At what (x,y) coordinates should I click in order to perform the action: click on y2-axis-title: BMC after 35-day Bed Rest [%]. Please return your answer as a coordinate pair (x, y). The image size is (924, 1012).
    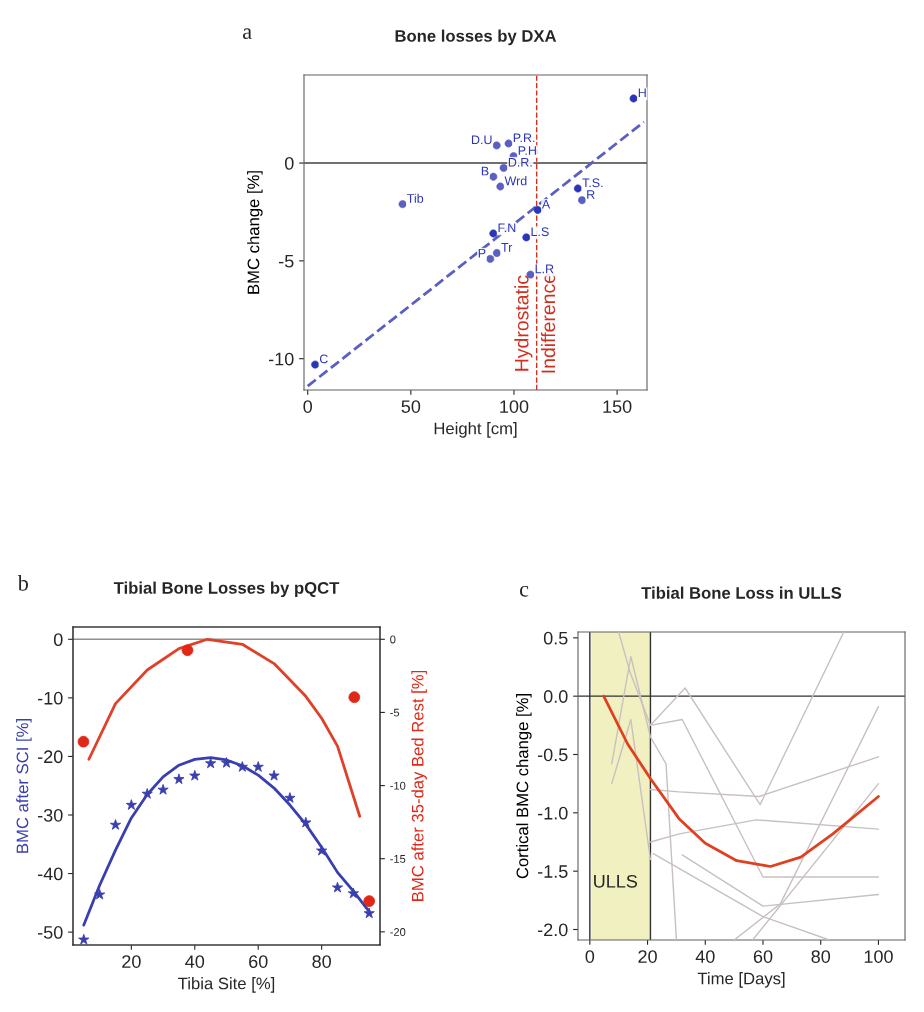
    Looking at the image, I should click on (419, 785).